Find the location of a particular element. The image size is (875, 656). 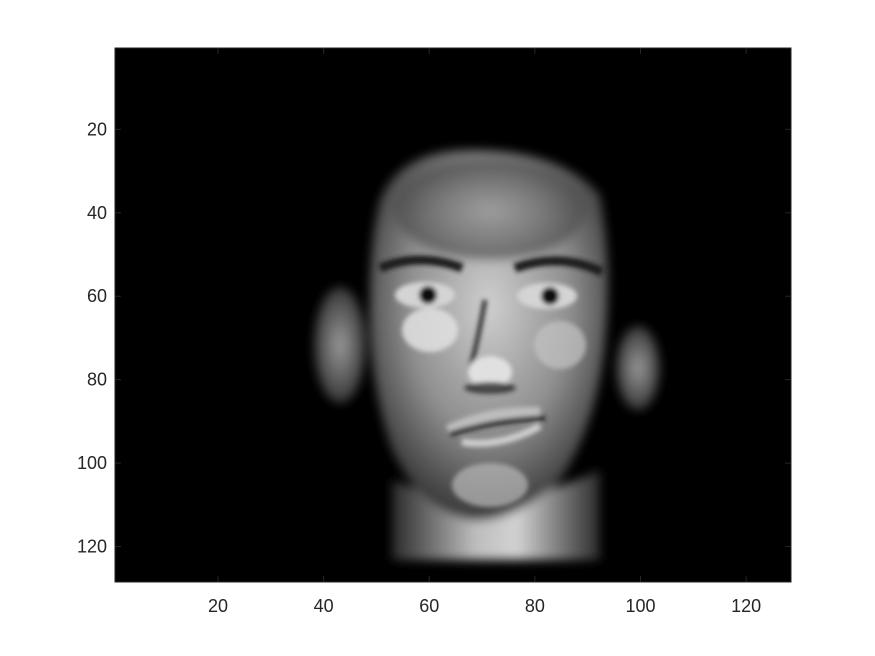

x-tick-label: 60 is located at coordinates (429, 606).